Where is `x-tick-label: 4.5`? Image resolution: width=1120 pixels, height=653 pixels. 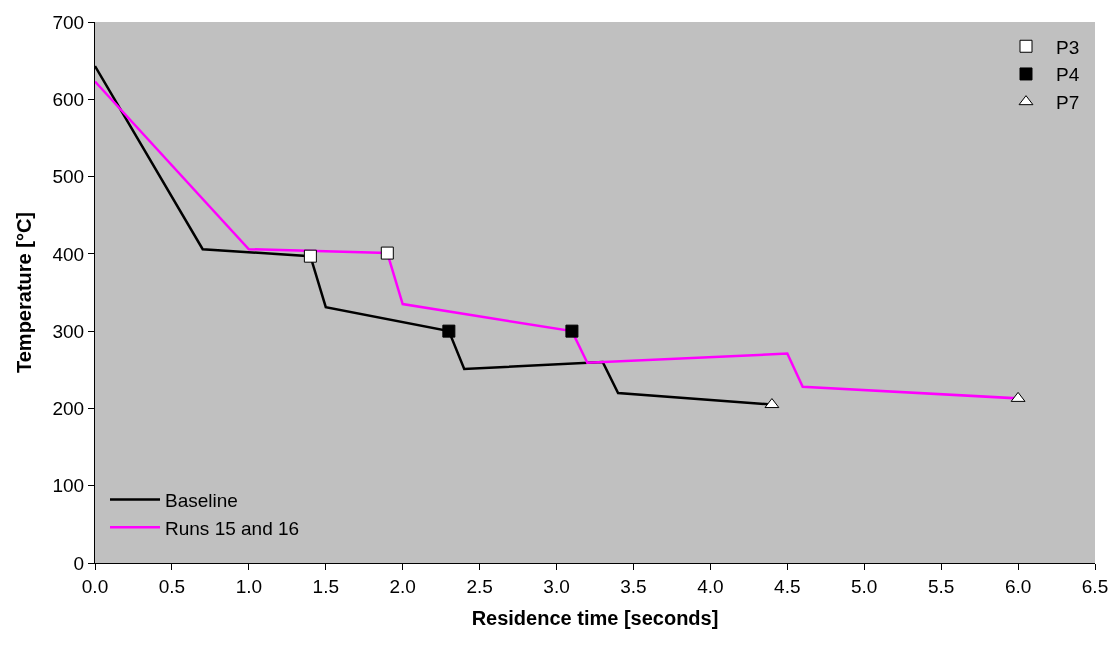 x-tick-label: 4.5 is located at coordinates (787, 586).